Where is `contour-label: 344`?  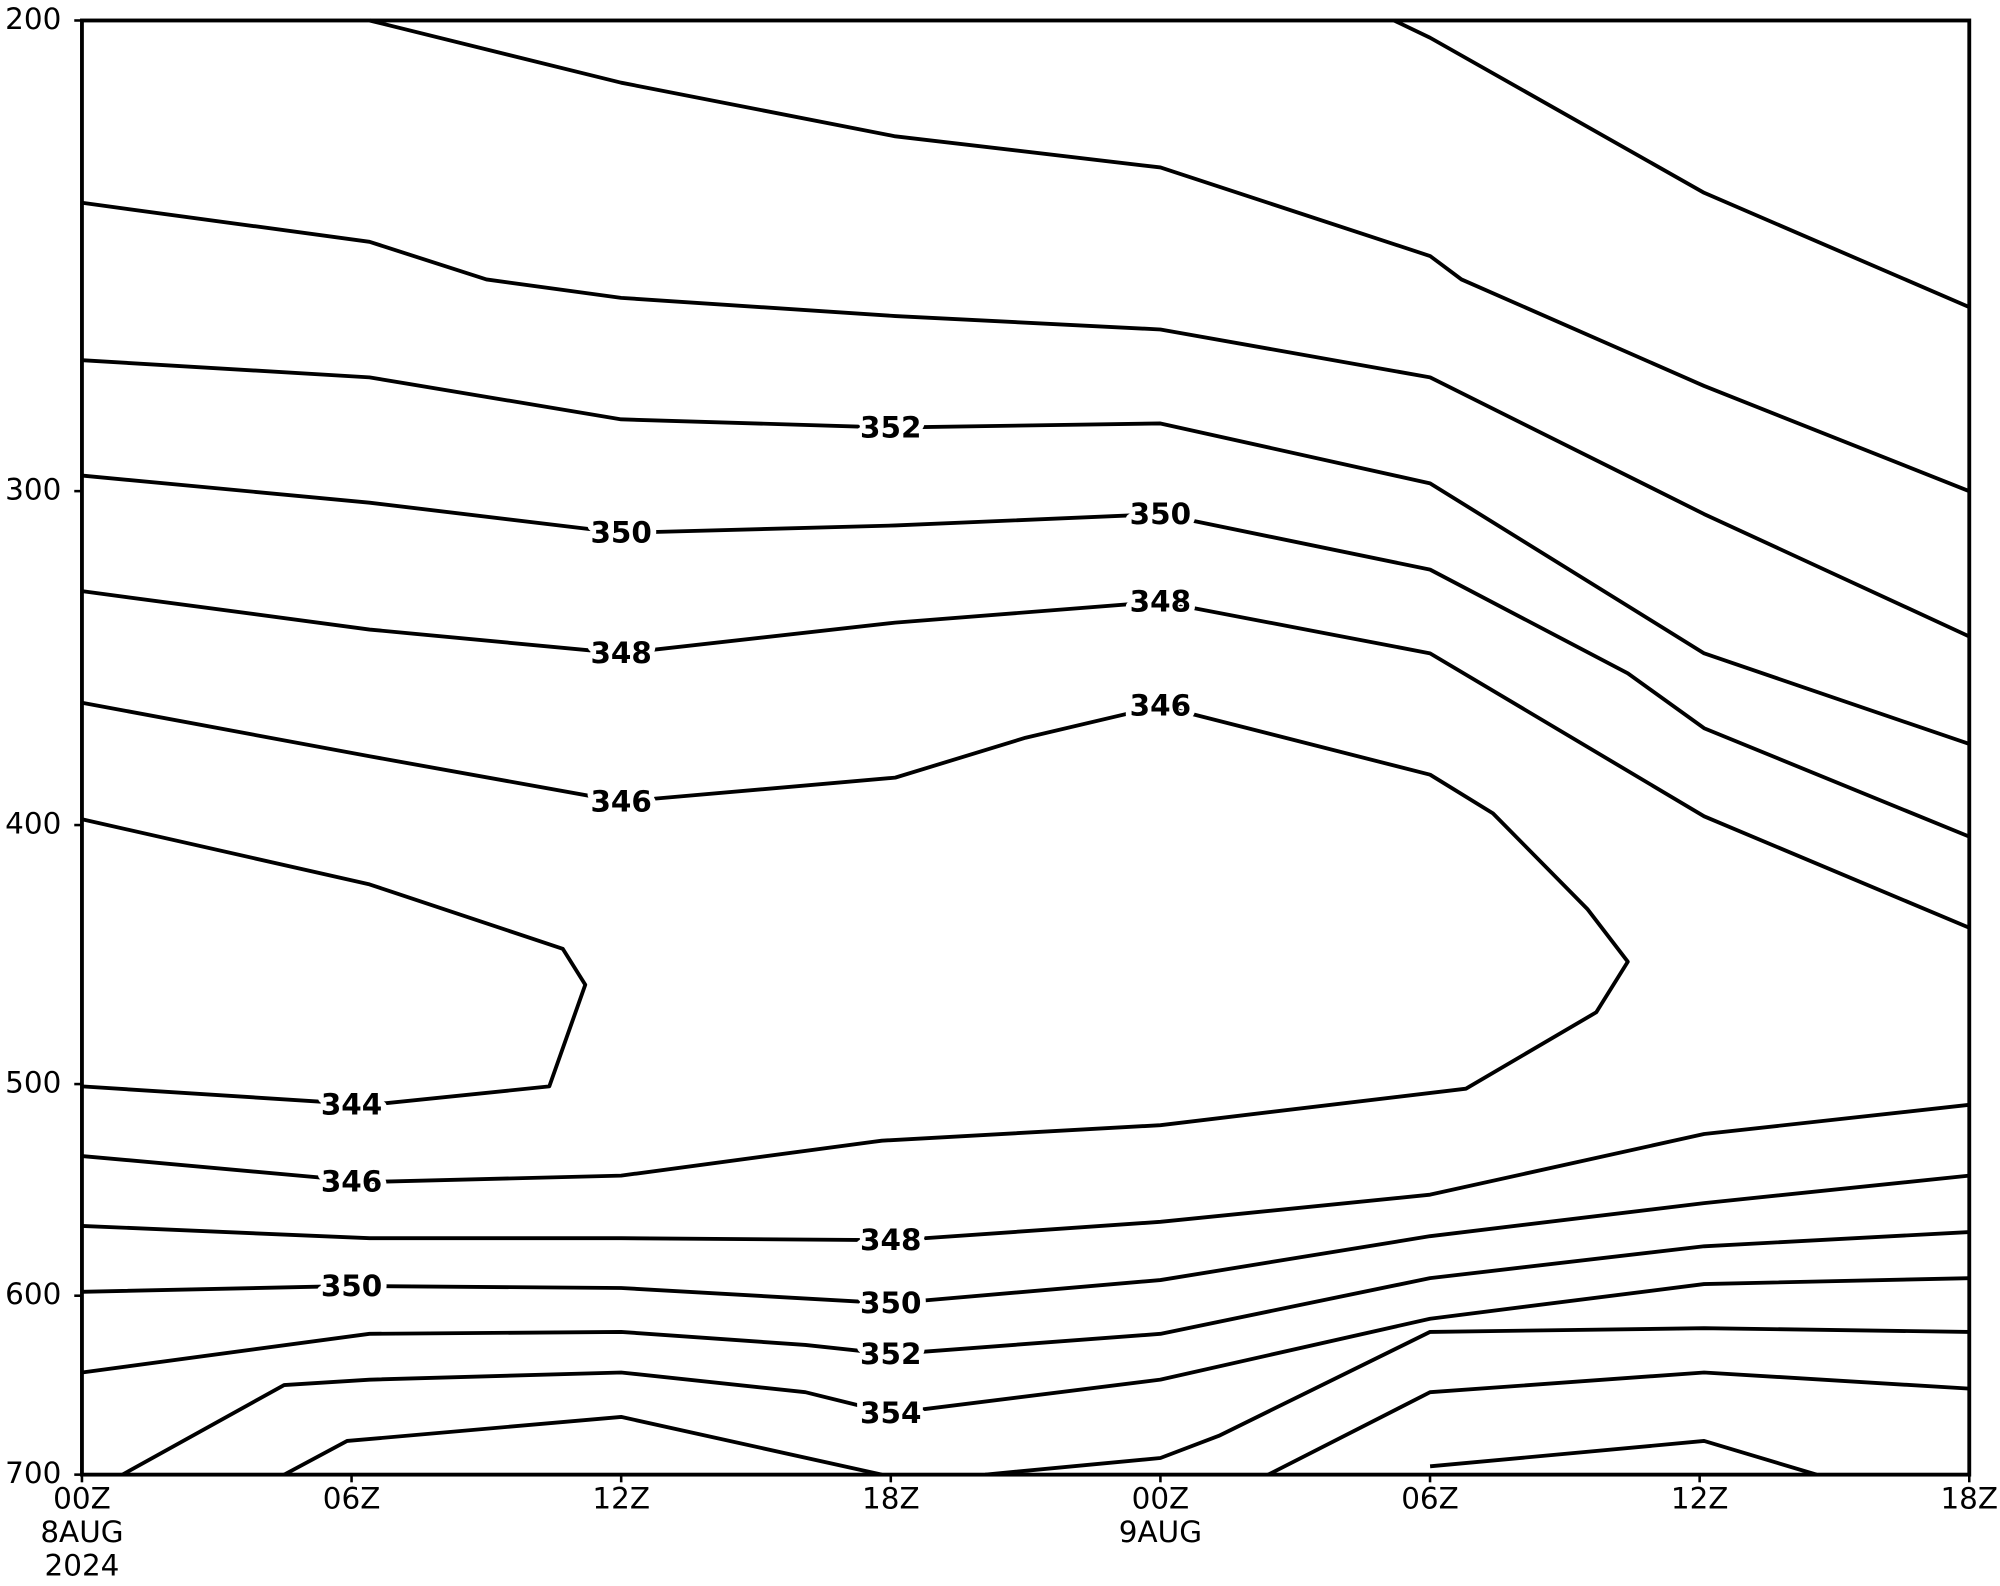 contour-label: 344 is located at coordinates (351, 1105).